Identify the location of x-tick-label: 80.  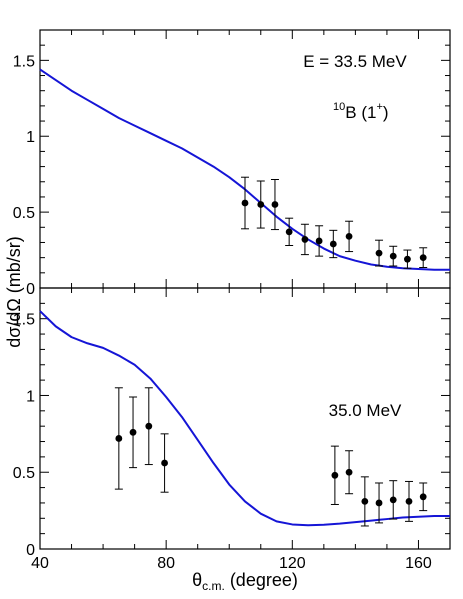
(166, 563).